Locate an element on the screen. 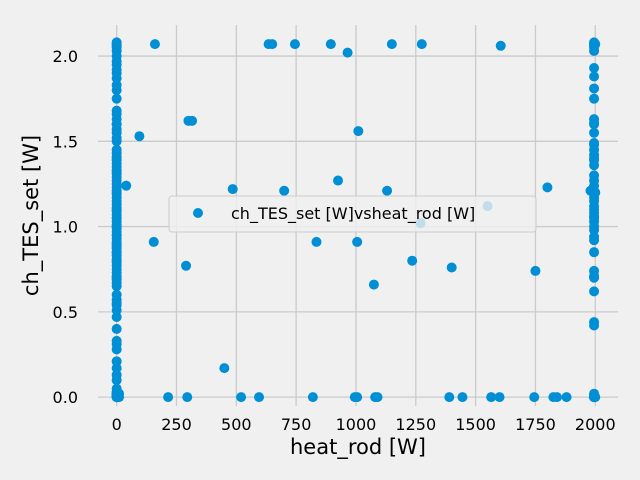 The width and height of the screenshot is (640, 480). x-tick-labels: 0 250 500 750 1000 1250 1500 1750 2000 is located at coordinates (364, 424).